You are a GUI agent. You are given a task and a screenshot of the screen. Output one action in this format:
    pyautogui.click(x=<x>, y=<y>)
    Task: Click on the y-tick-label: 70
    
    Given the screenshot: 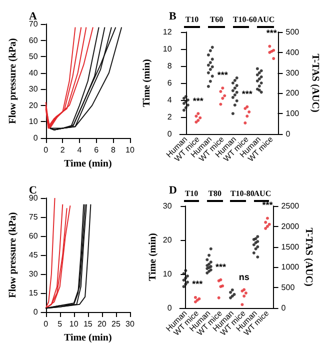 What is the action you would take?
    pyautogui.click(x=33, y=24)
    